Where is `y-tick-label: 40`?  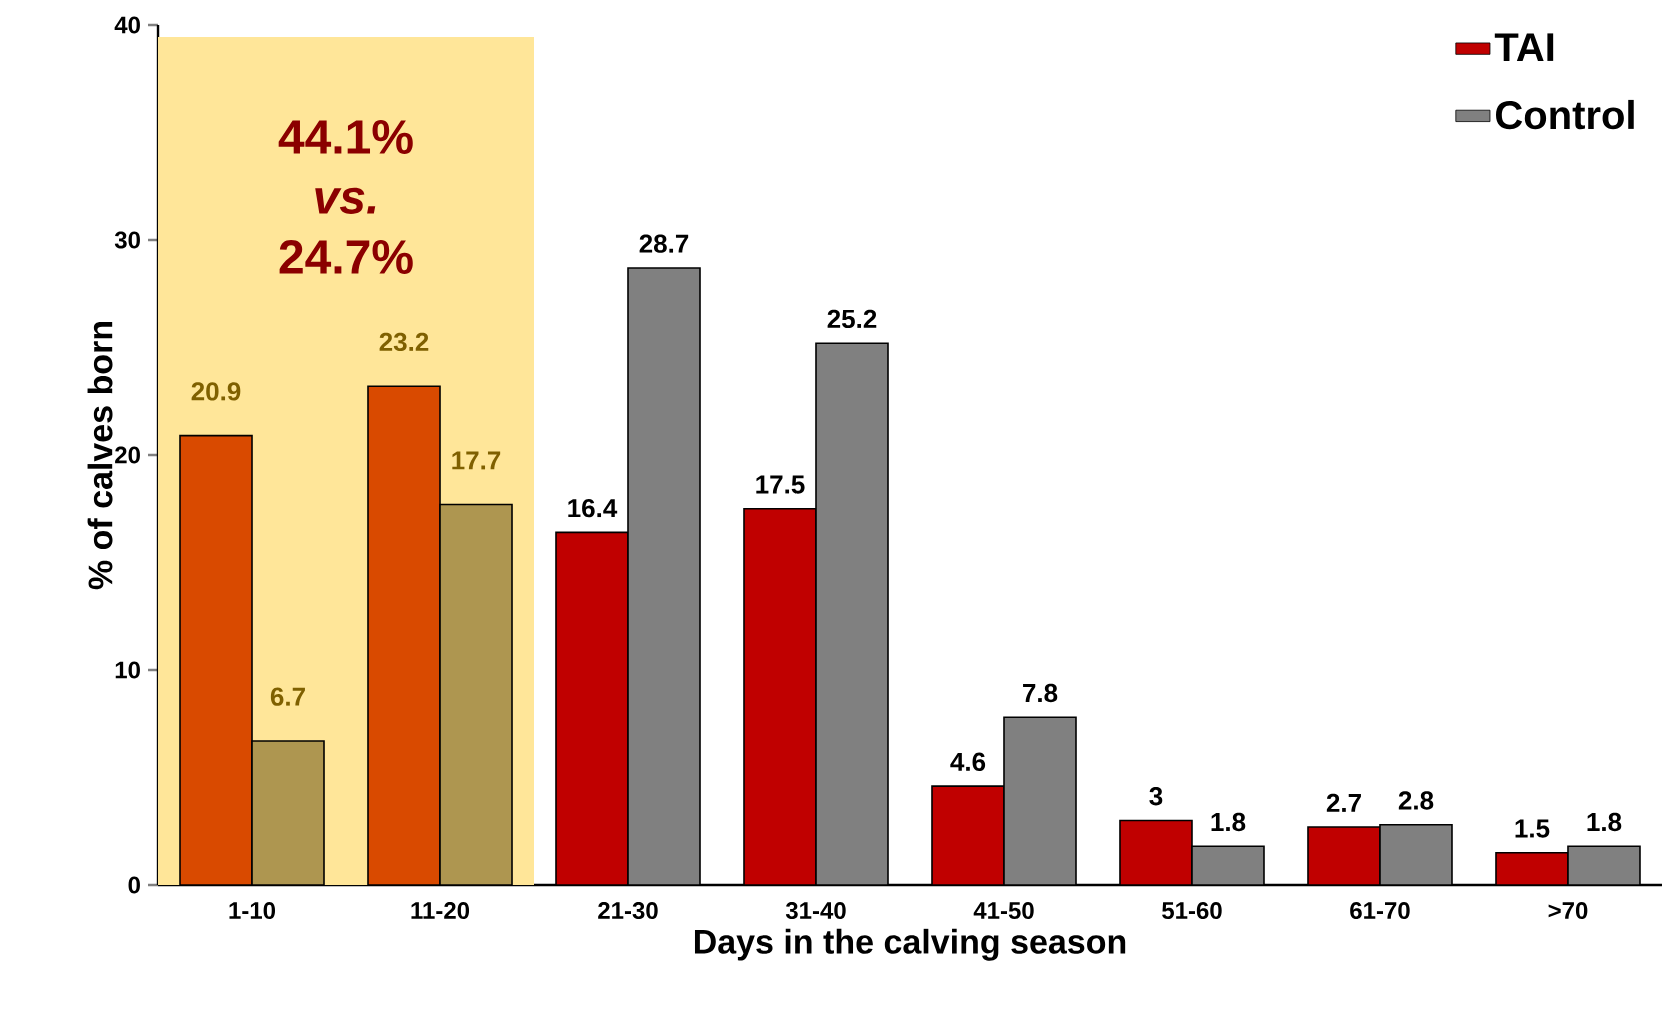
y-tick-label: 40 is located at coordinates (127, 25).